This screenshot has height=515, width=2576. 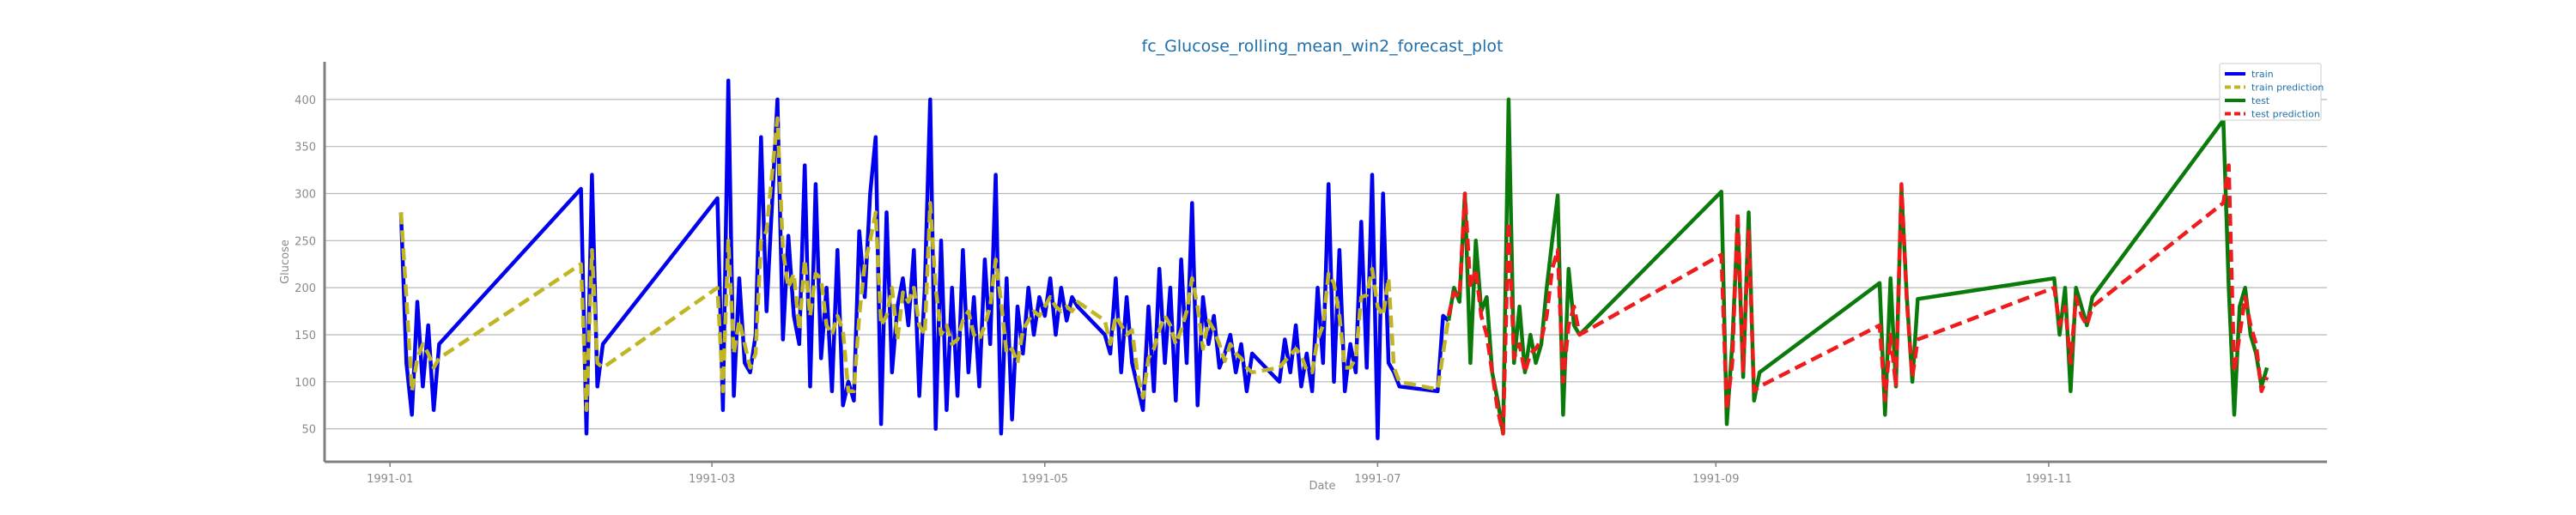 What do you see at coordinates (712, 479) in the screenshot?
I see `x-tick-label: 1991-03` at bounding box center [712, 479].